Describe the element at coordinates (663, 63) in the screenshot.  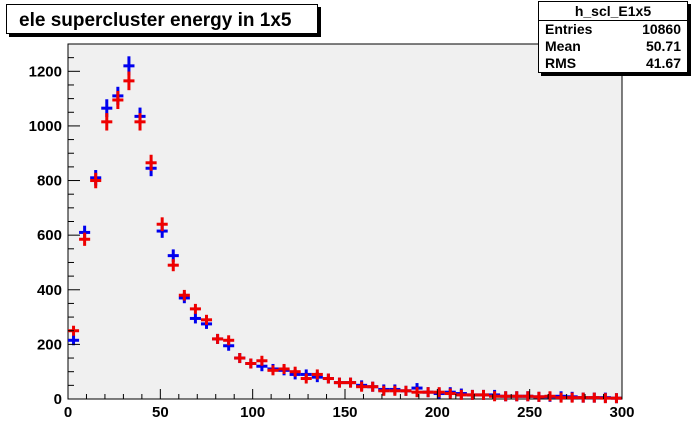
I see `stats-value: 41.67` at that location.